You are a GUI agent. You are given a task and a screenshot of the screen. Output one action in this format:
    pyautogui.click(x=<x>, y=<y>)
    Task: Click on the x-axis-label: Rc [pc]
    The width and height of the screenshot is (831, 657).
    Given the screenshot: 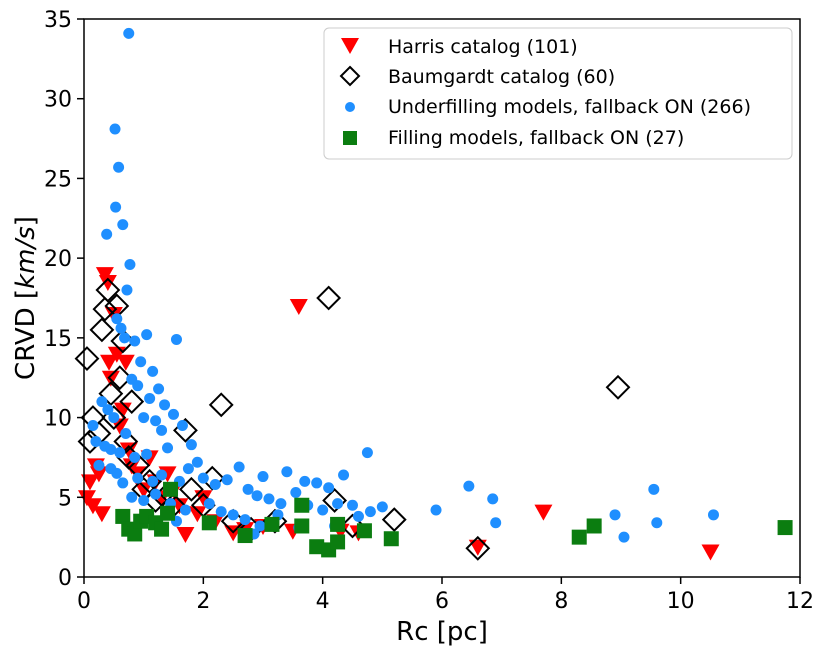 What is the action you would take?
    pyautogui.click(x=442, y=632)
    